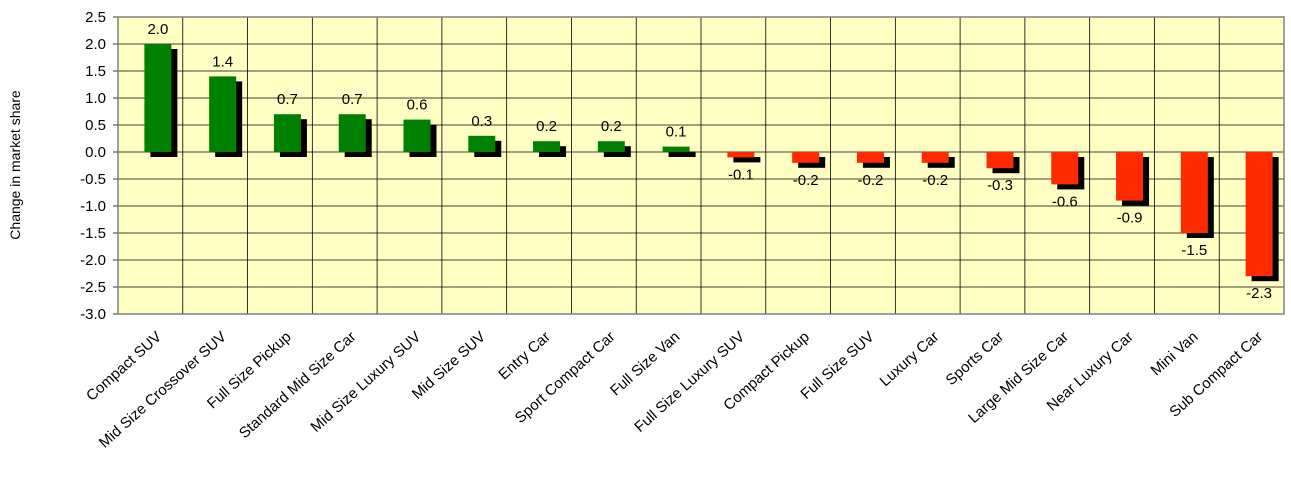  Describe the element at coordinates (1065, 201) in the screenshot. I see `data-label: -0.6` at that location.